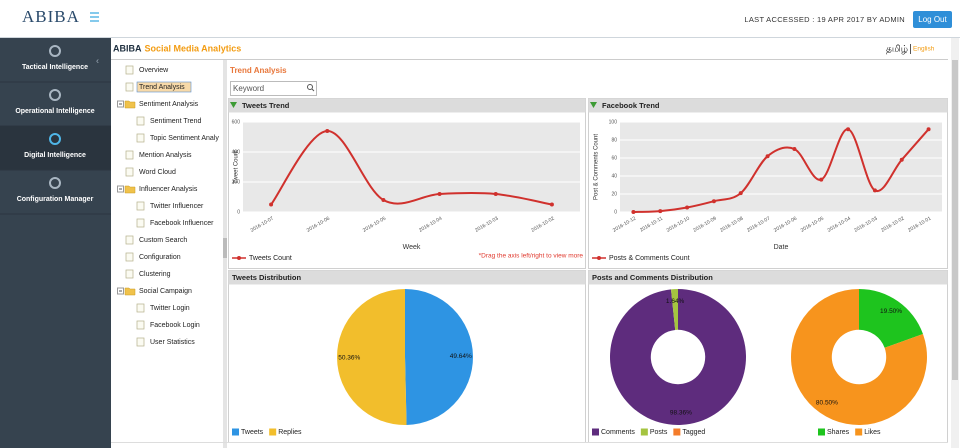  I want to click on sidebar-item: Operational Intelligence, so click(54, 111).